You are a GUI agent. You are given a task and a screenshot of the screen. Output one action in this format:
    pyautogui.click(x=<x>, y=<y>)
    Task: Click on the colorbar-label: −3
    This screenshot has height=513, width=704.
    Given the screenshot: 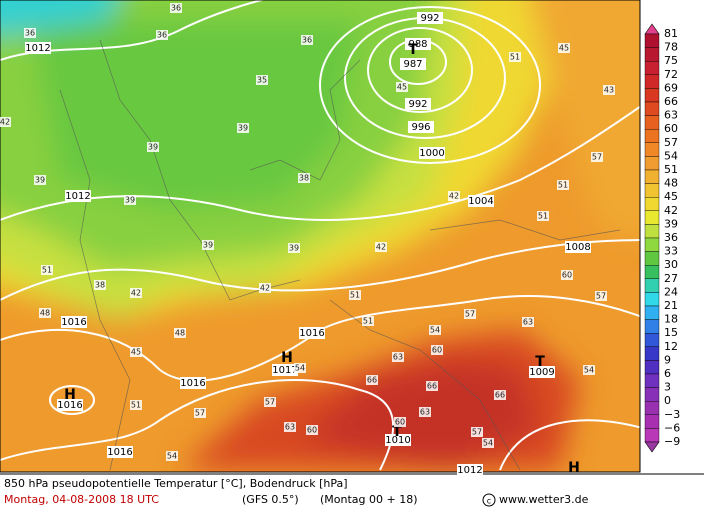 What is the action you would take?
    pyautogui.click(x=672, y=414)
    